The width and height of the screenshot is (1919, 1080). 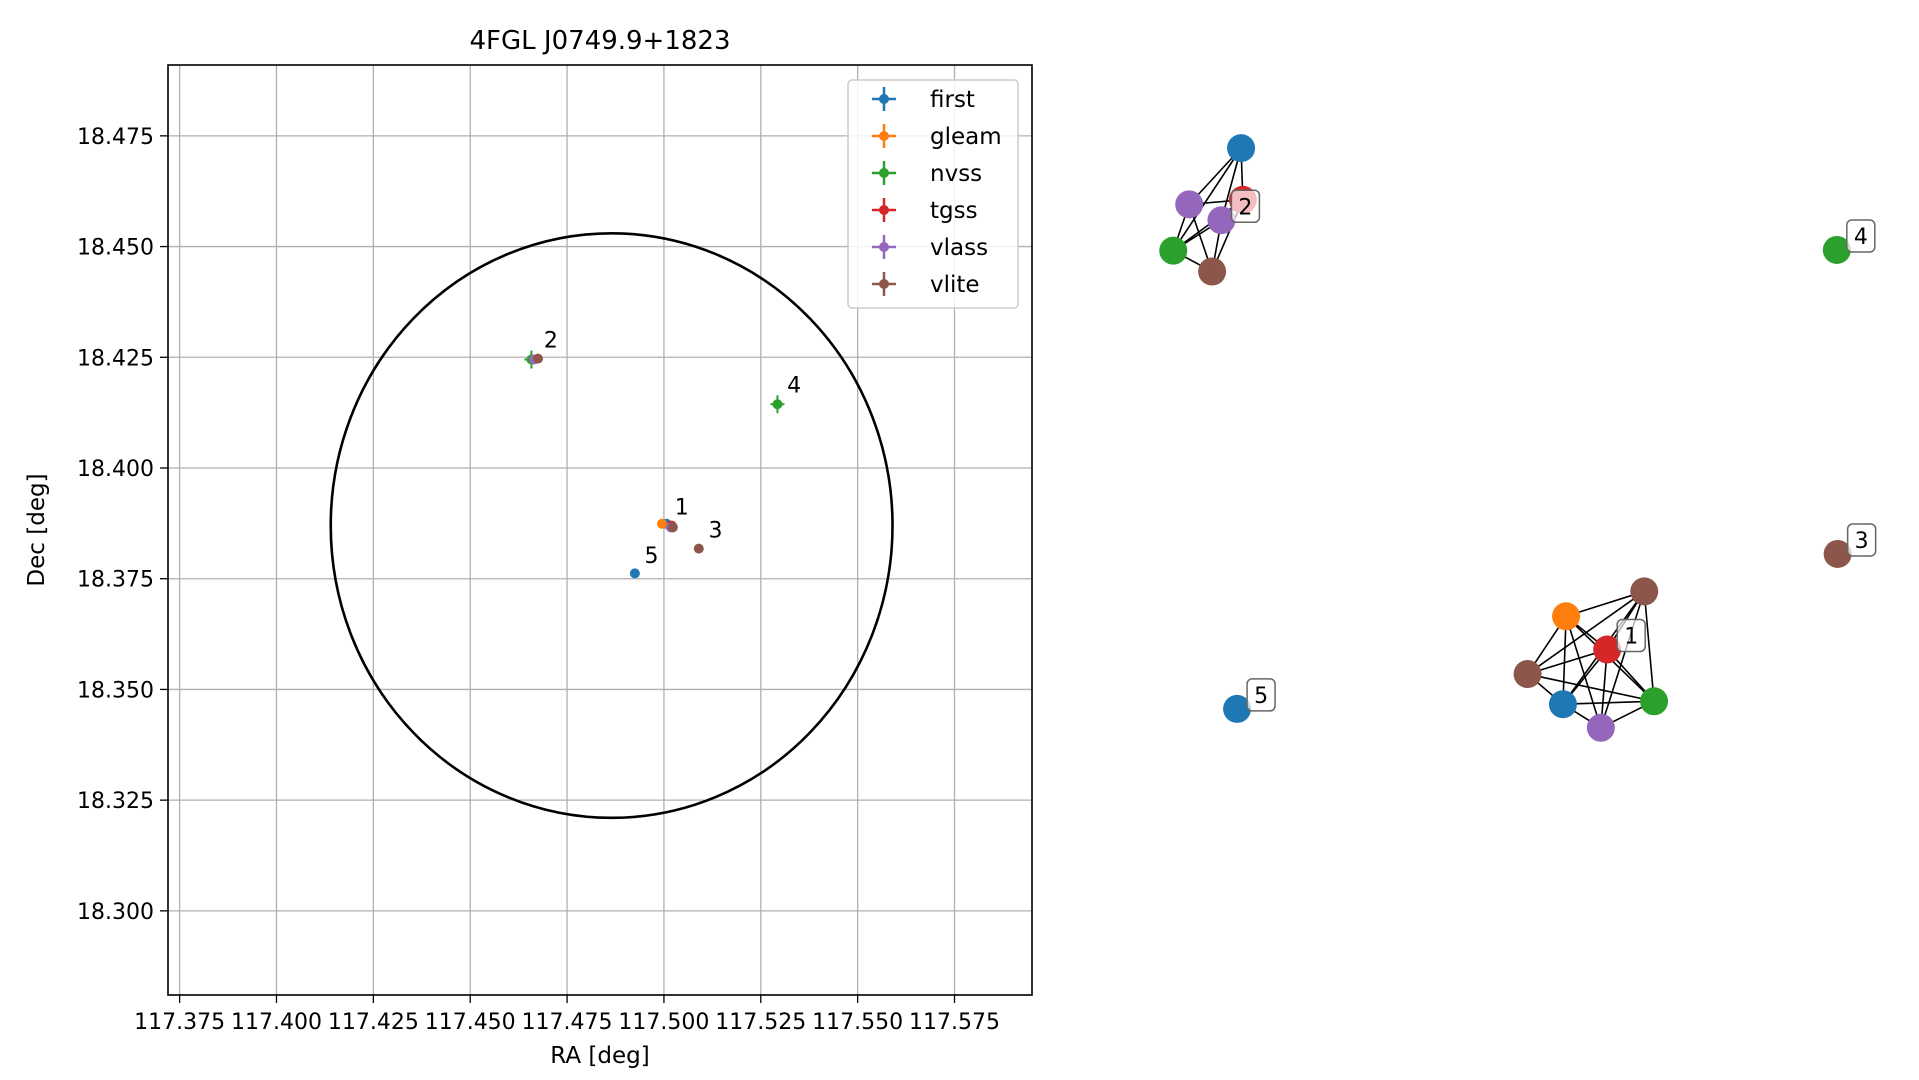 What do you see at coordinates (661, 523) in the screenshot?
I see `point-gleam` at bounding box center [661, 523].